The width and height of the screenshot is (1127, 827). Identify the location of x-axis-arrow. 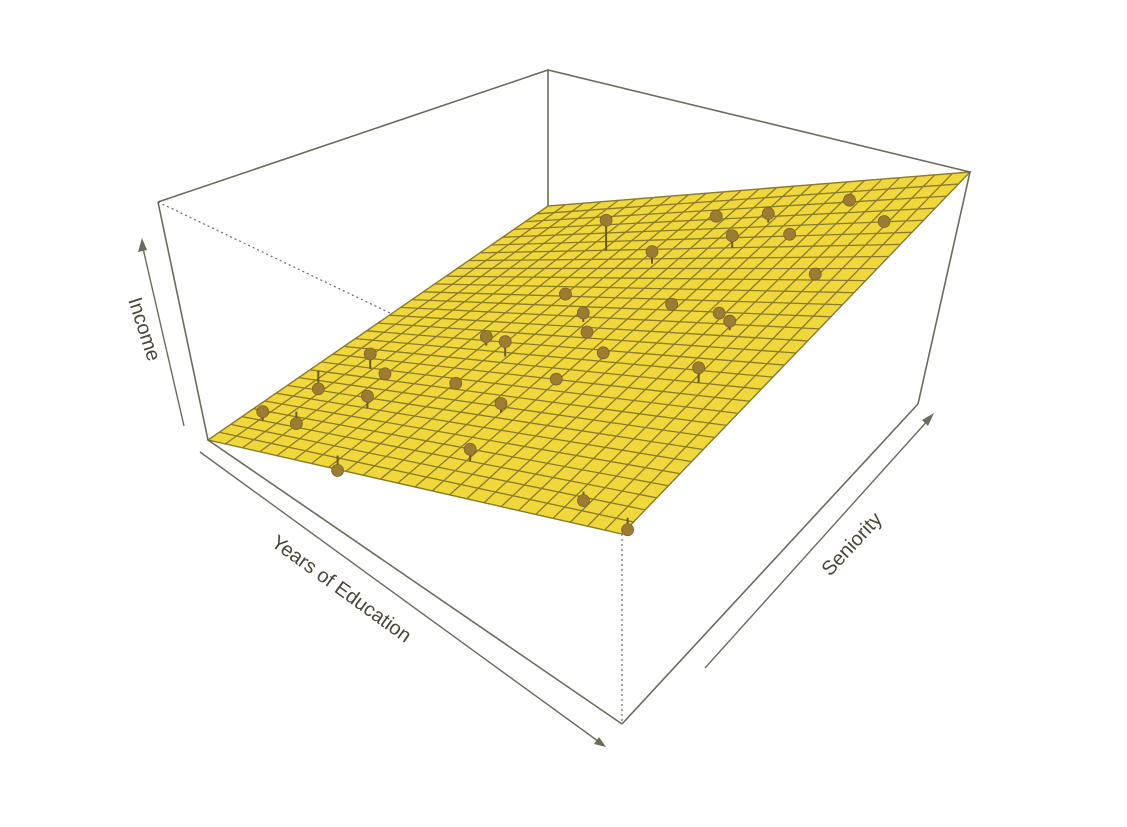
(402, 599).